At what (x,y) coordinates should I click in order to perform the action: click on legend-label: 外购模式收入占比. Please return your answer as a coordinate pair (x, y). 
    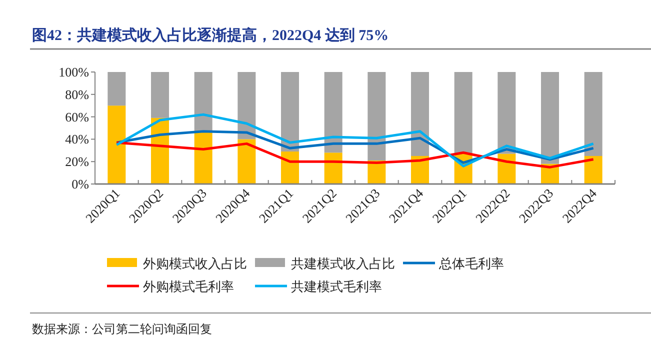
    Looking at the image, I should click on (195, 263).